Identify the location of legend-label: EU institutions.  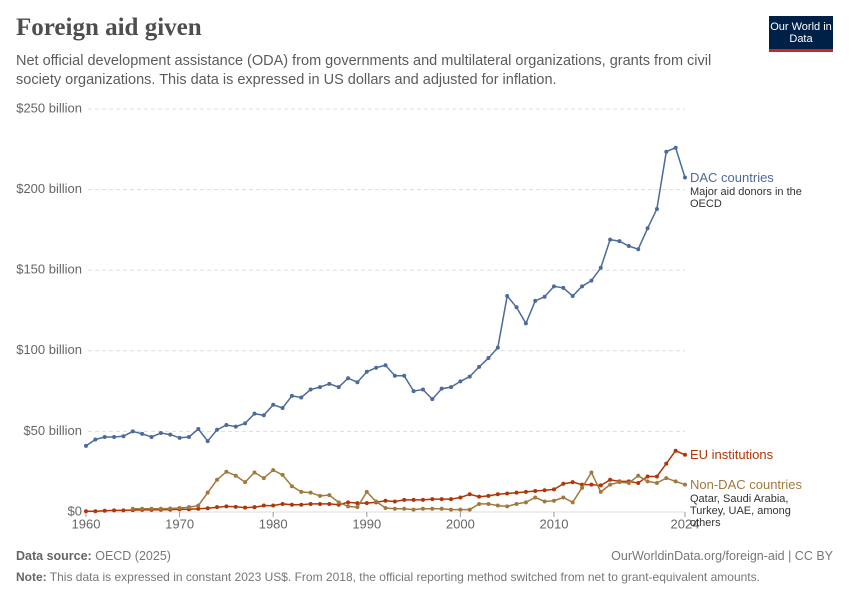
(732, 454).